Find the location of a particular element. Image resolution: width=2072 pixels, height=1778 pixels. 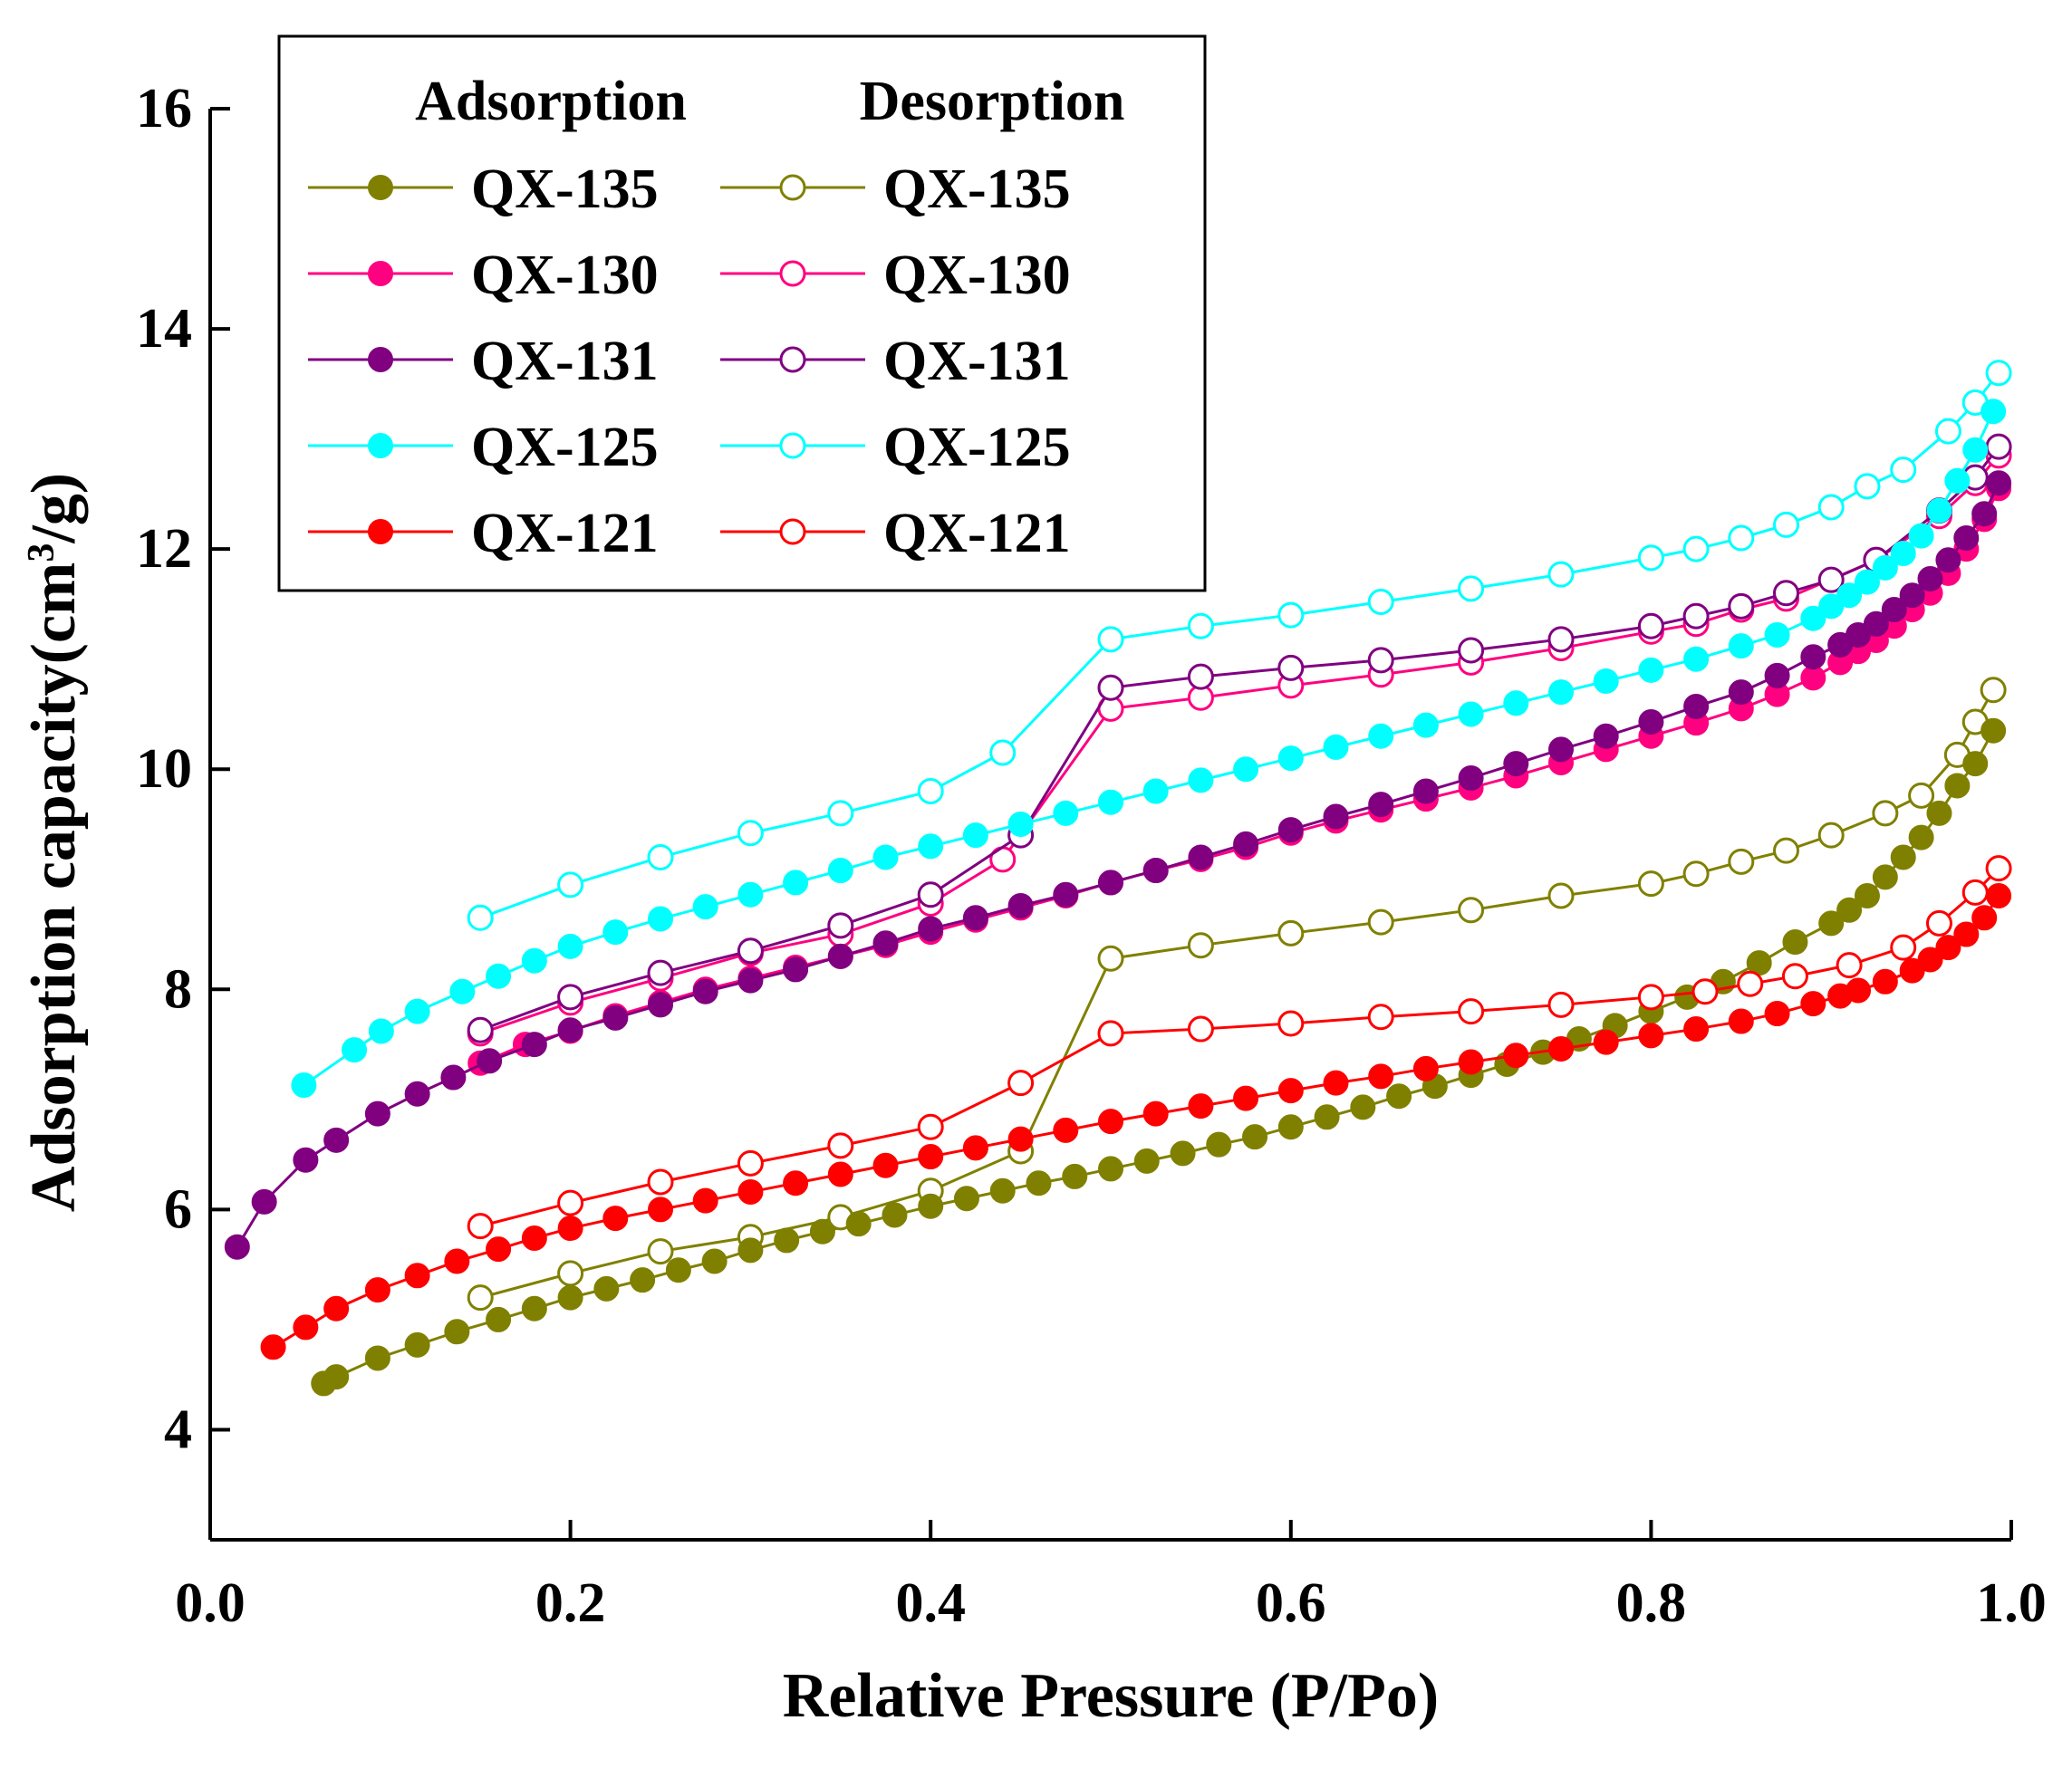

y-axis-title-superscript: 3 is located at coordinates (42, 552).